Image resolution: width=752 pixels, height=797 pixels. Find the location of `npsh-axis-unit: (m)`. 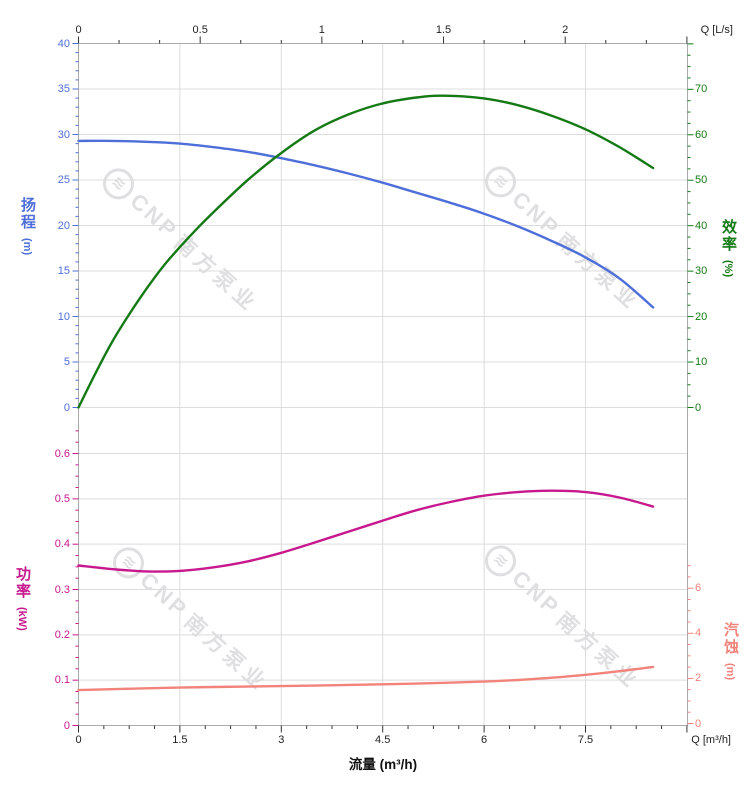

npsh-axis-unit: (m) is located at coordinates (730, 672).